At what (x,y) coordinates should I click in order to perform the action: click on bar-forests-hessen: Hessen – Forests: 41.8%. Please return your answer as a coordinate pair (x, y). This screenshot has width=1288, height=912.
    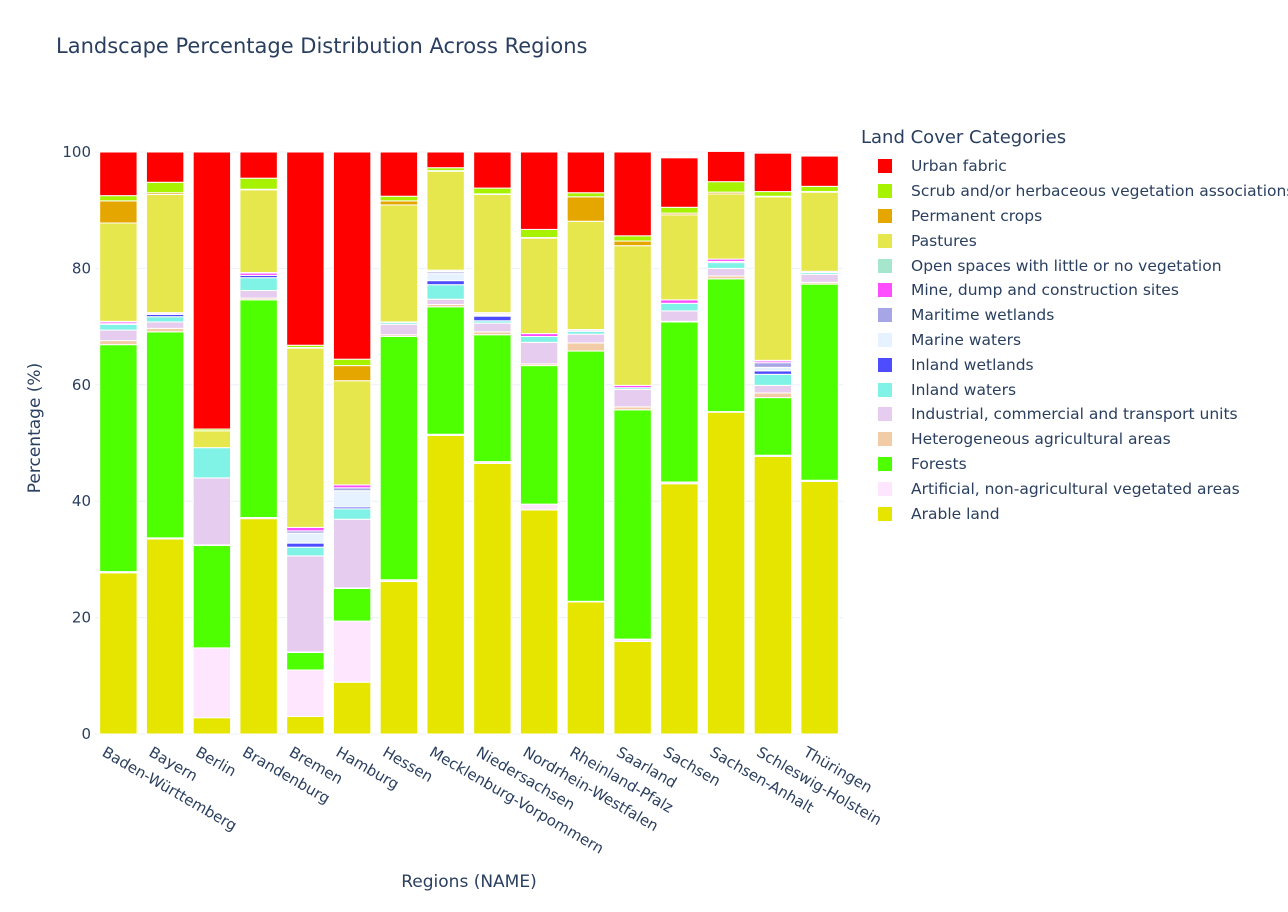
    Looking at the image, I should click on (399, 458).